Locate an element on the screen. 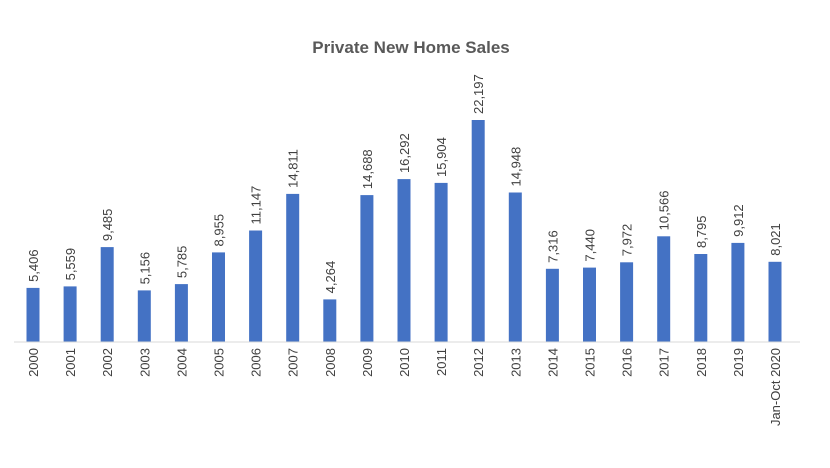  x-tick-label: 2001 is located at coordinates (70, 362).